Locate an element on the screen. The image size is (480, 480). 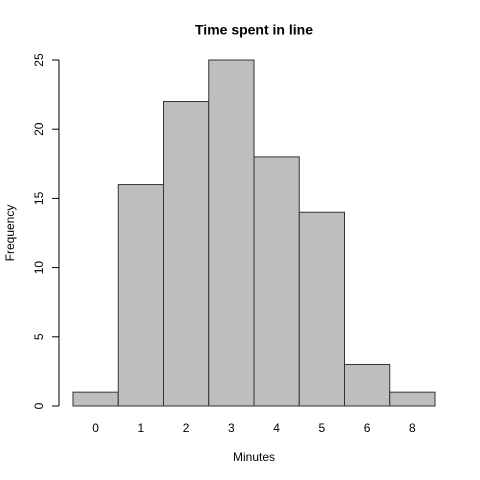
y-tick-label: 25 is located at coordinates (39, 60).